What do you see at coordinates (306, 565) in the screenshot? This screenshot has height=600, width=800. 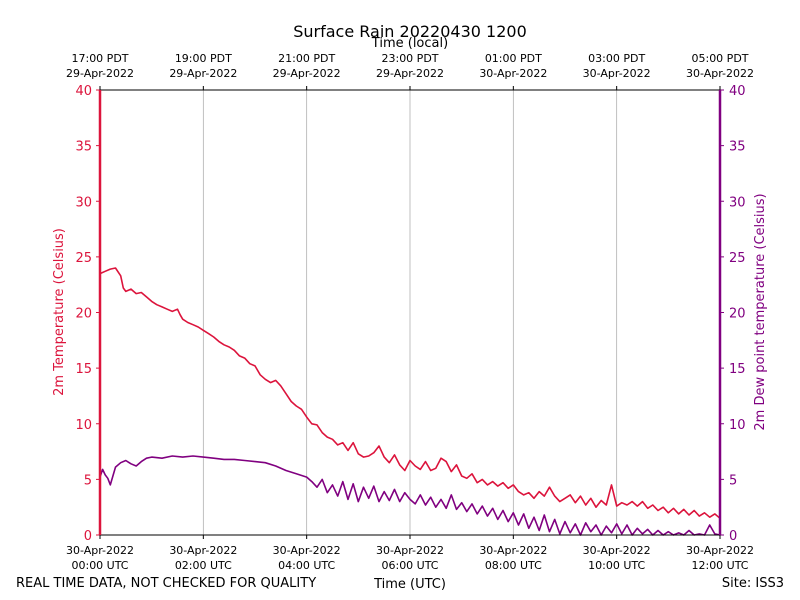 I see `x-tick-label: 04:00 UTC` at bounding box center [306, 565].